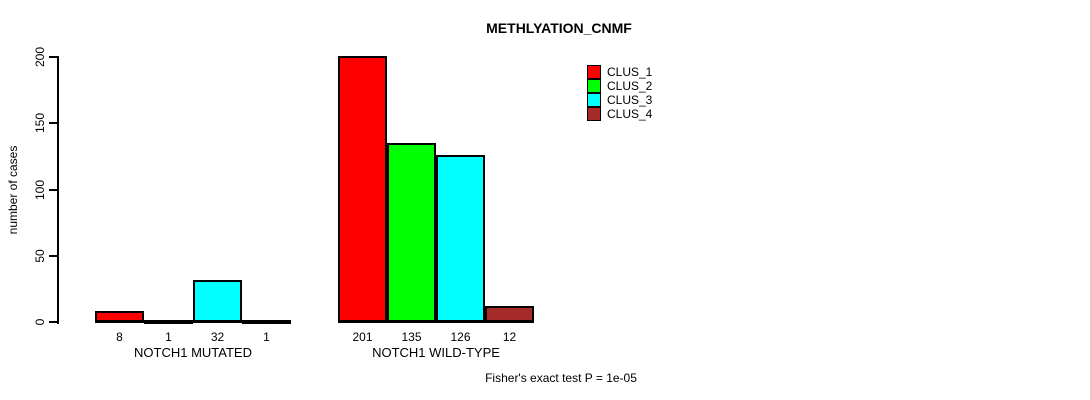 The width and height of the screenshot is (1090, 400). Describe the element at coordinates (40, 189) in the screenshot. I see `y-tick-label: 100` at that location.